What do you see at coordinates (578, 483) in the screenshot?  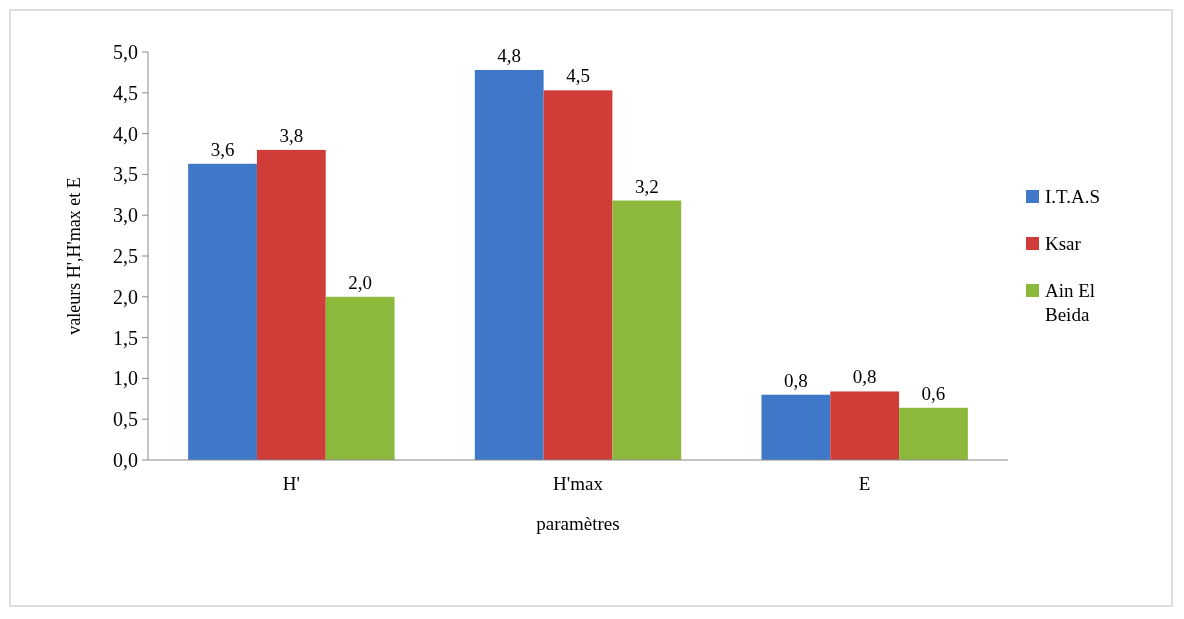 I see `x-tick-label: H'max` at bounding box center [578, 483].